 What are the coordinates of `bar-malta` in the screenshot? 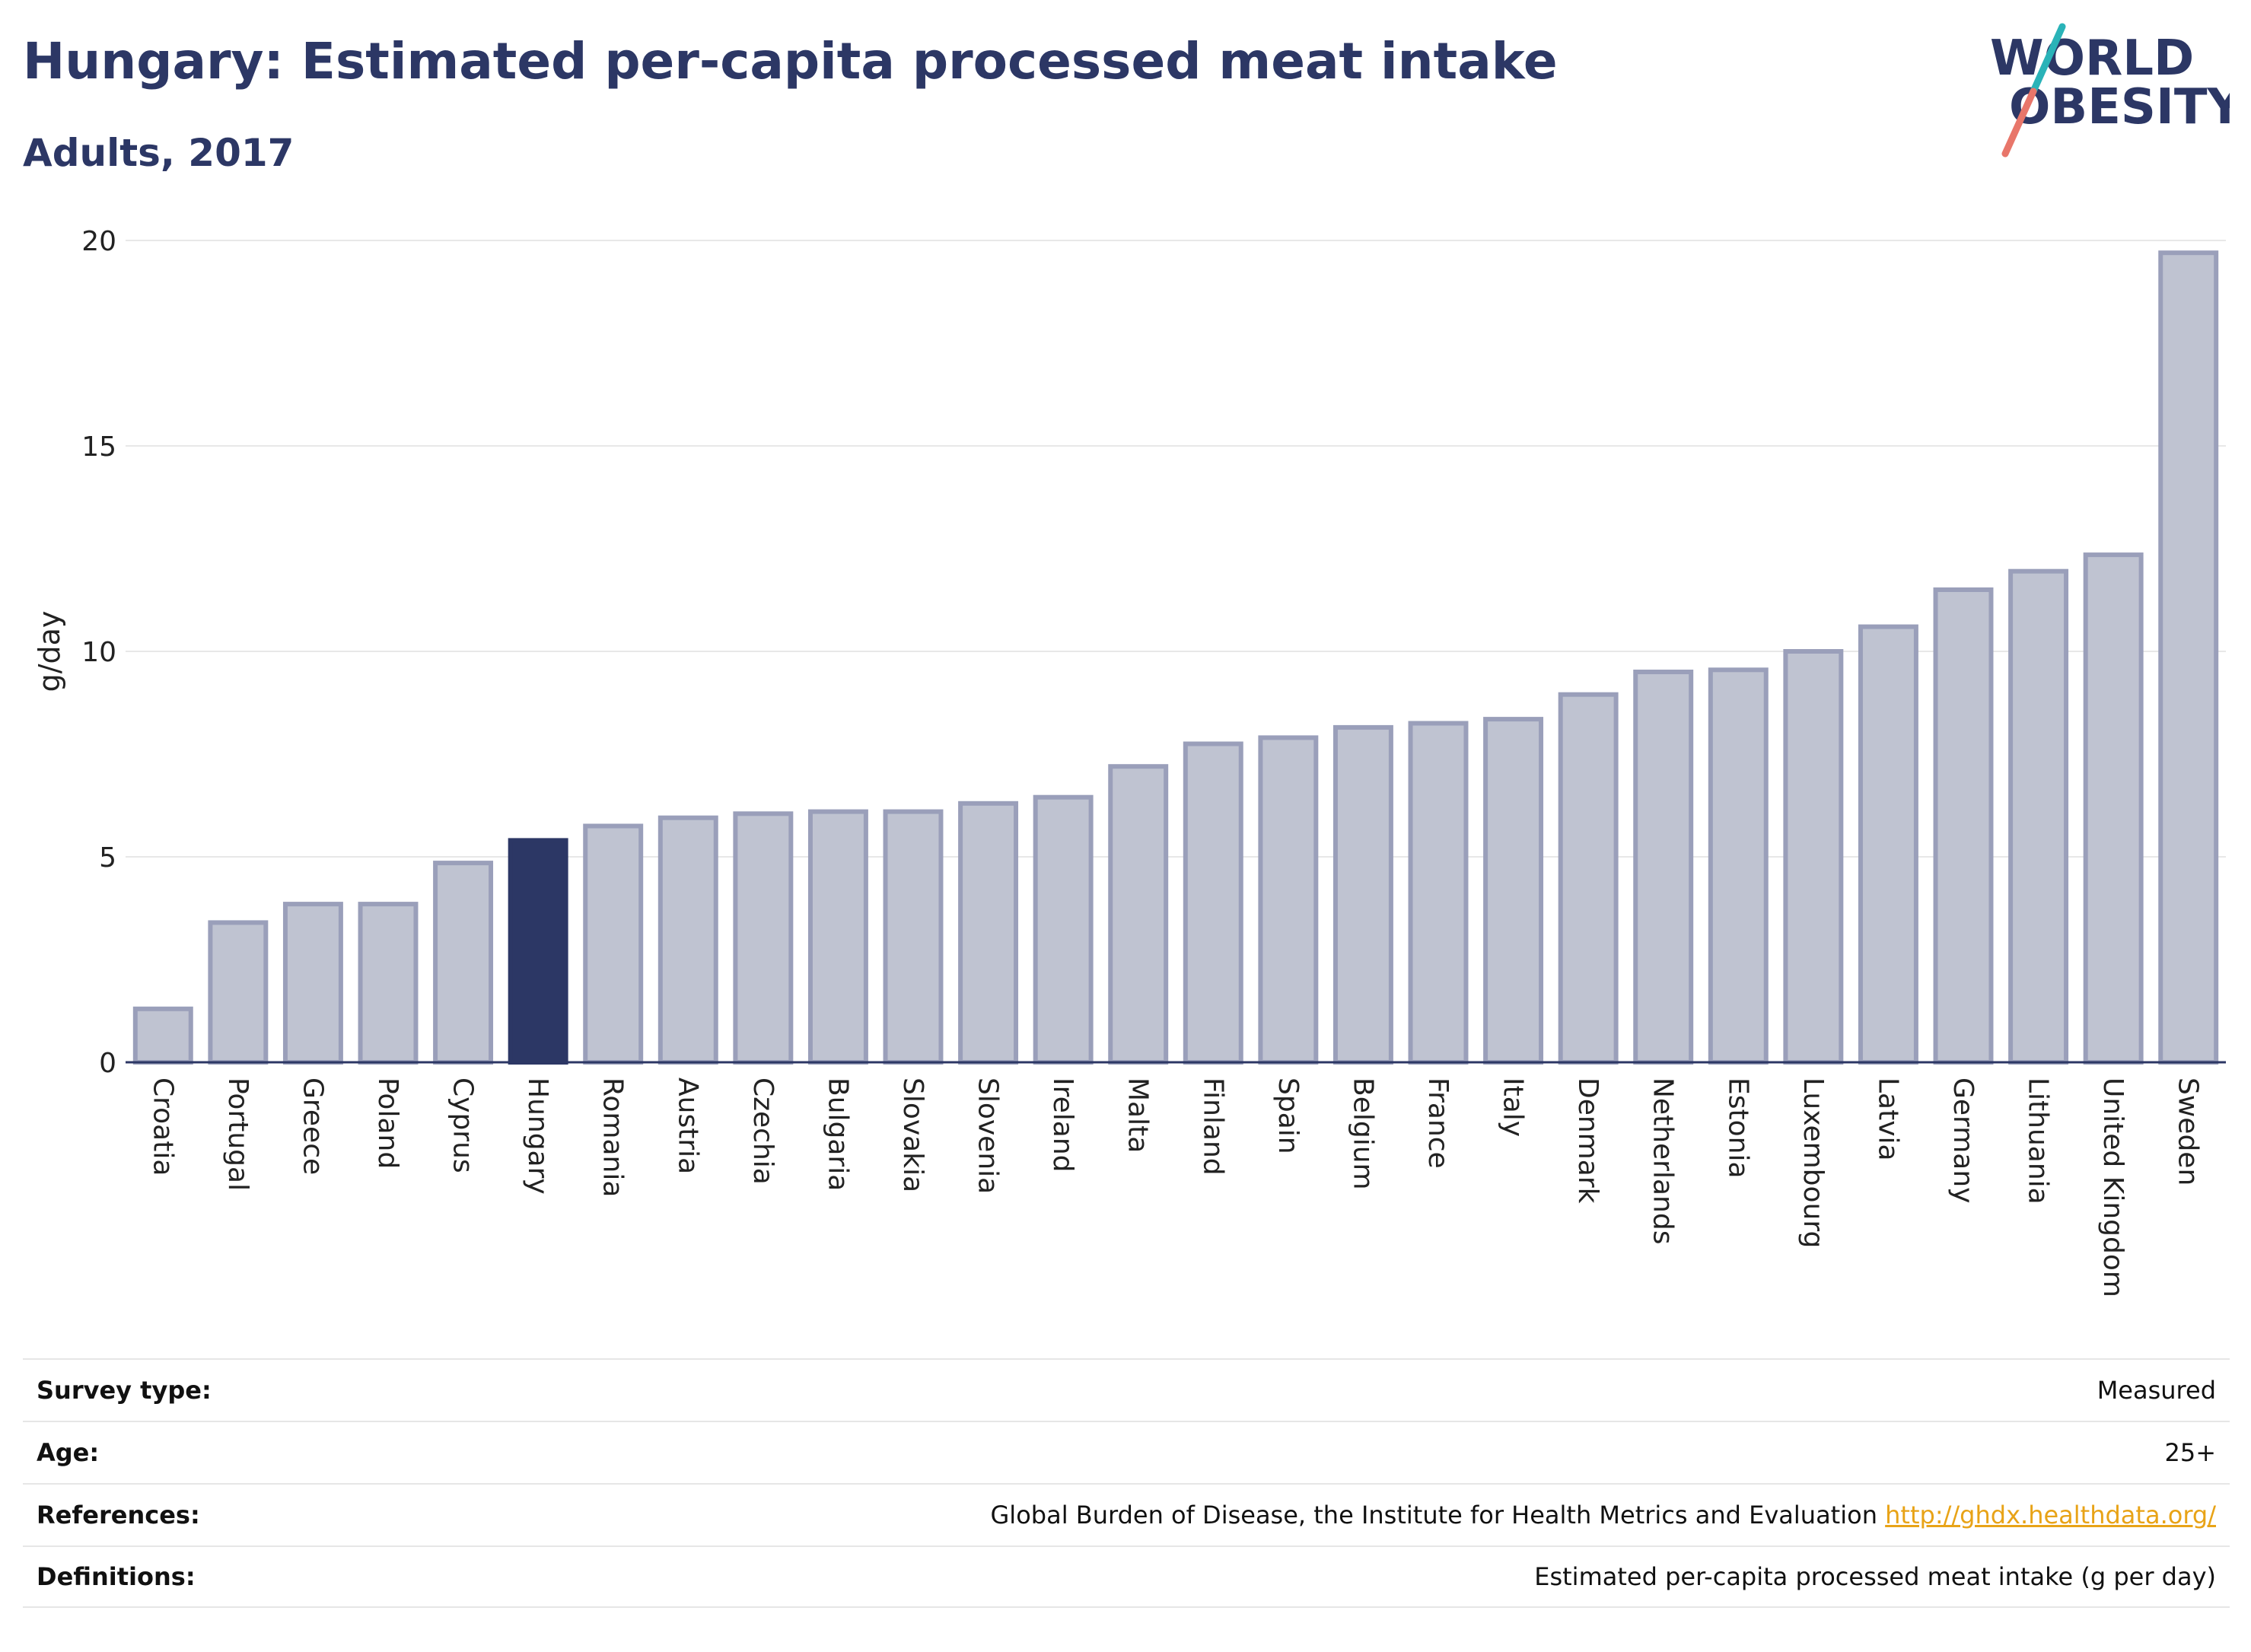 It's located at (1138, 914).